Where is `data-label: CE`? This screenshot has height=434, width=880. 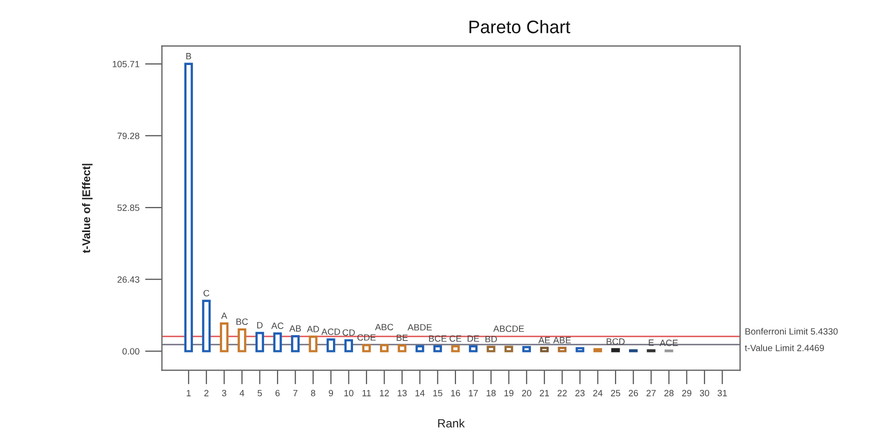
data-label: CE is located at coordinates (456, 338).